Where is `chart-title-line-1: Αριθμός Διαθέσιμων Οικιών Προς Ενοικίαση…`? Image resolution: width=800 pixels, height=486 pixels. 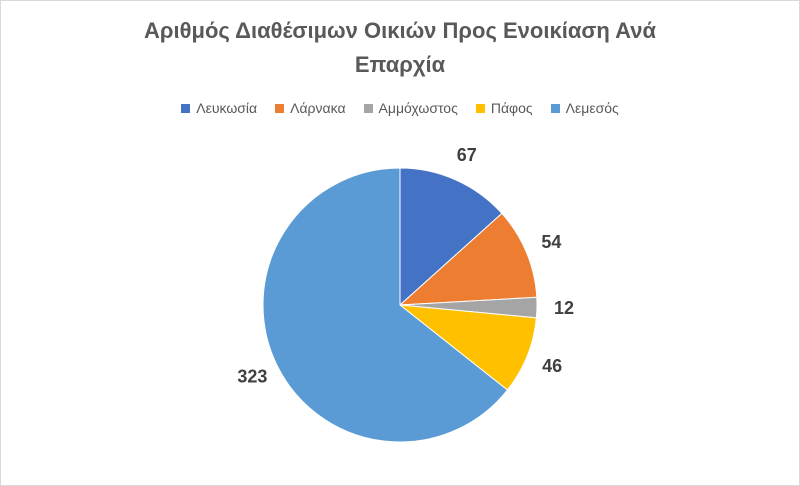
chart-title-line-1: Αριθμός Διαθέσιμων Οικιών Προς Ενοικίαση… is located at coordinates (400, 30).